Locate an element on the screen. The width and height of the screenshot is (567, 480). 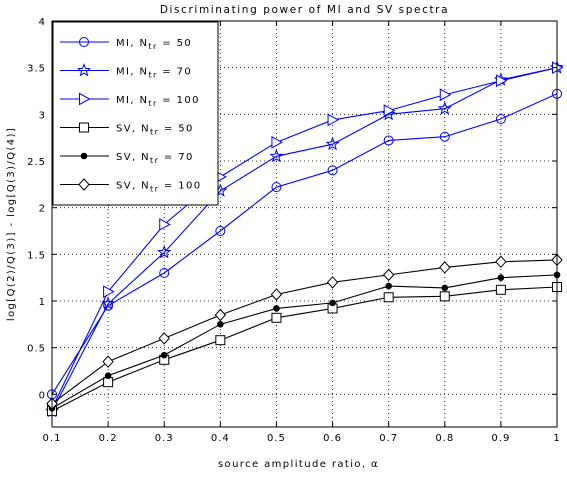
x-tick-label: 0.7 is located at coordinates (388, 438).